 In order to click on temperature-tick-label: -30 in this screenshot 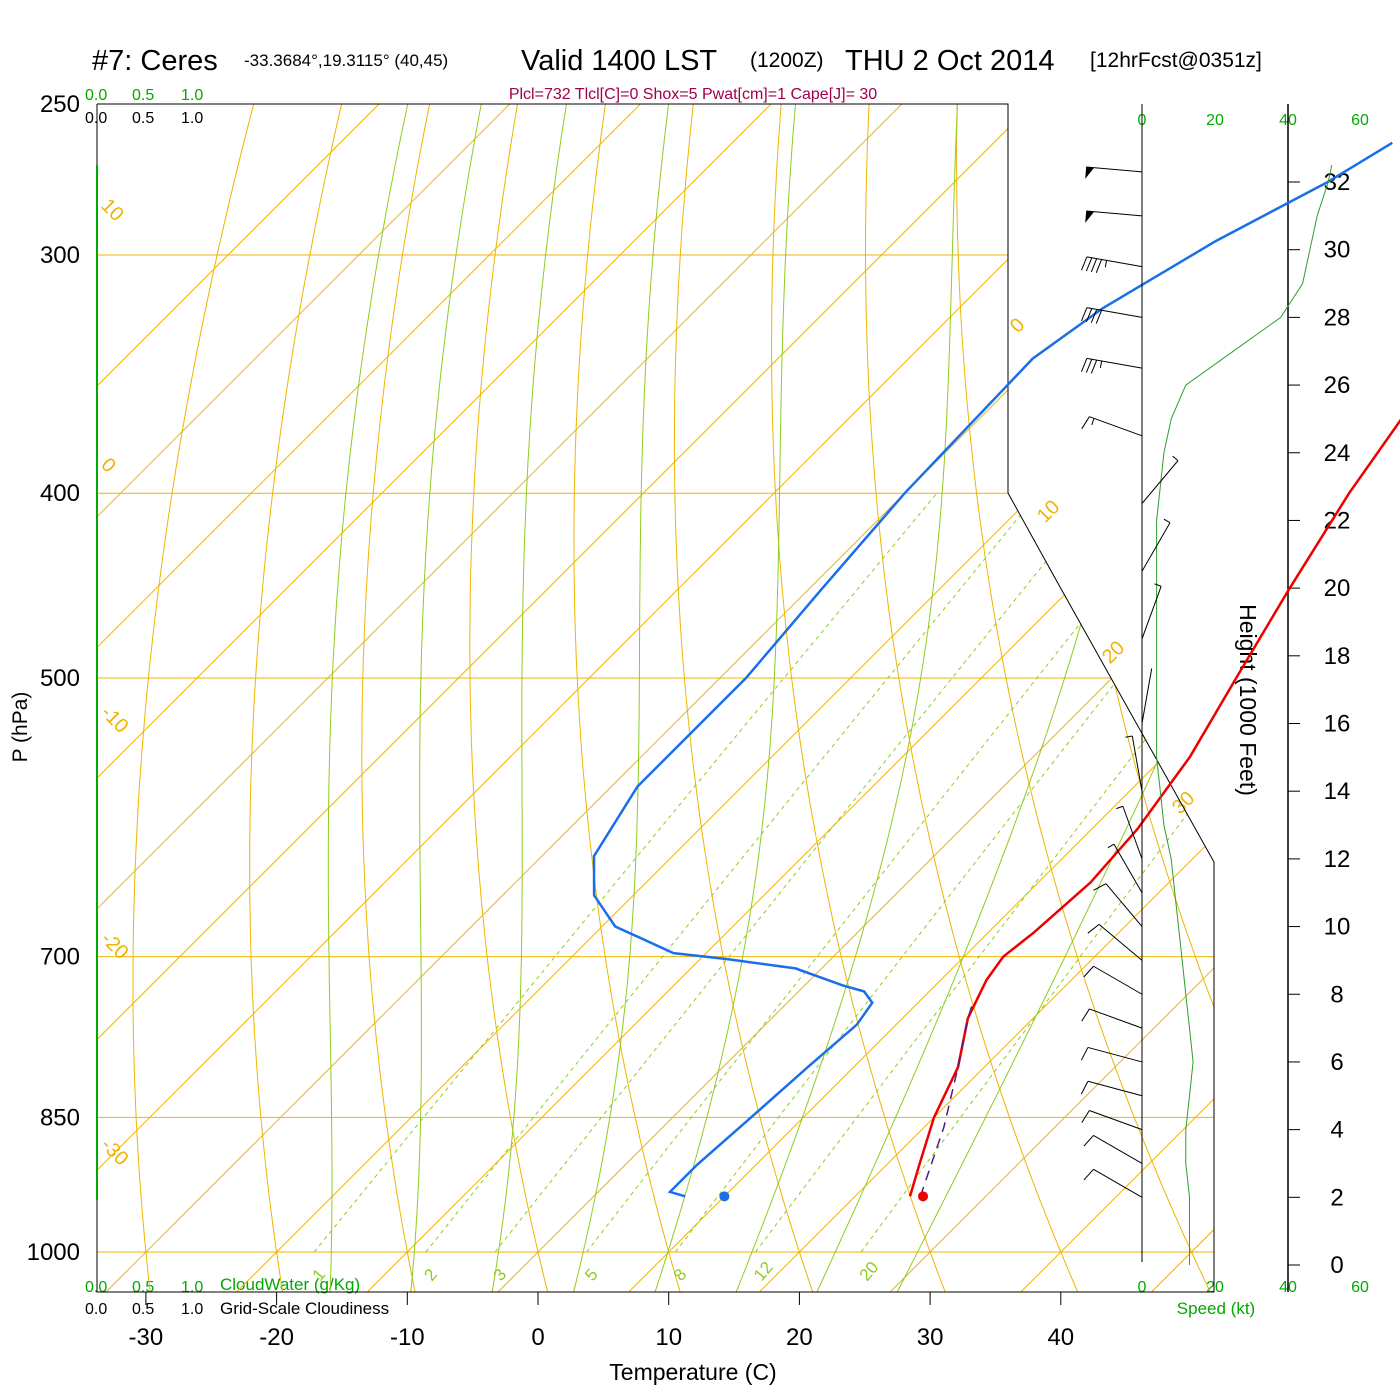, I will do `click(146, 1337)`.